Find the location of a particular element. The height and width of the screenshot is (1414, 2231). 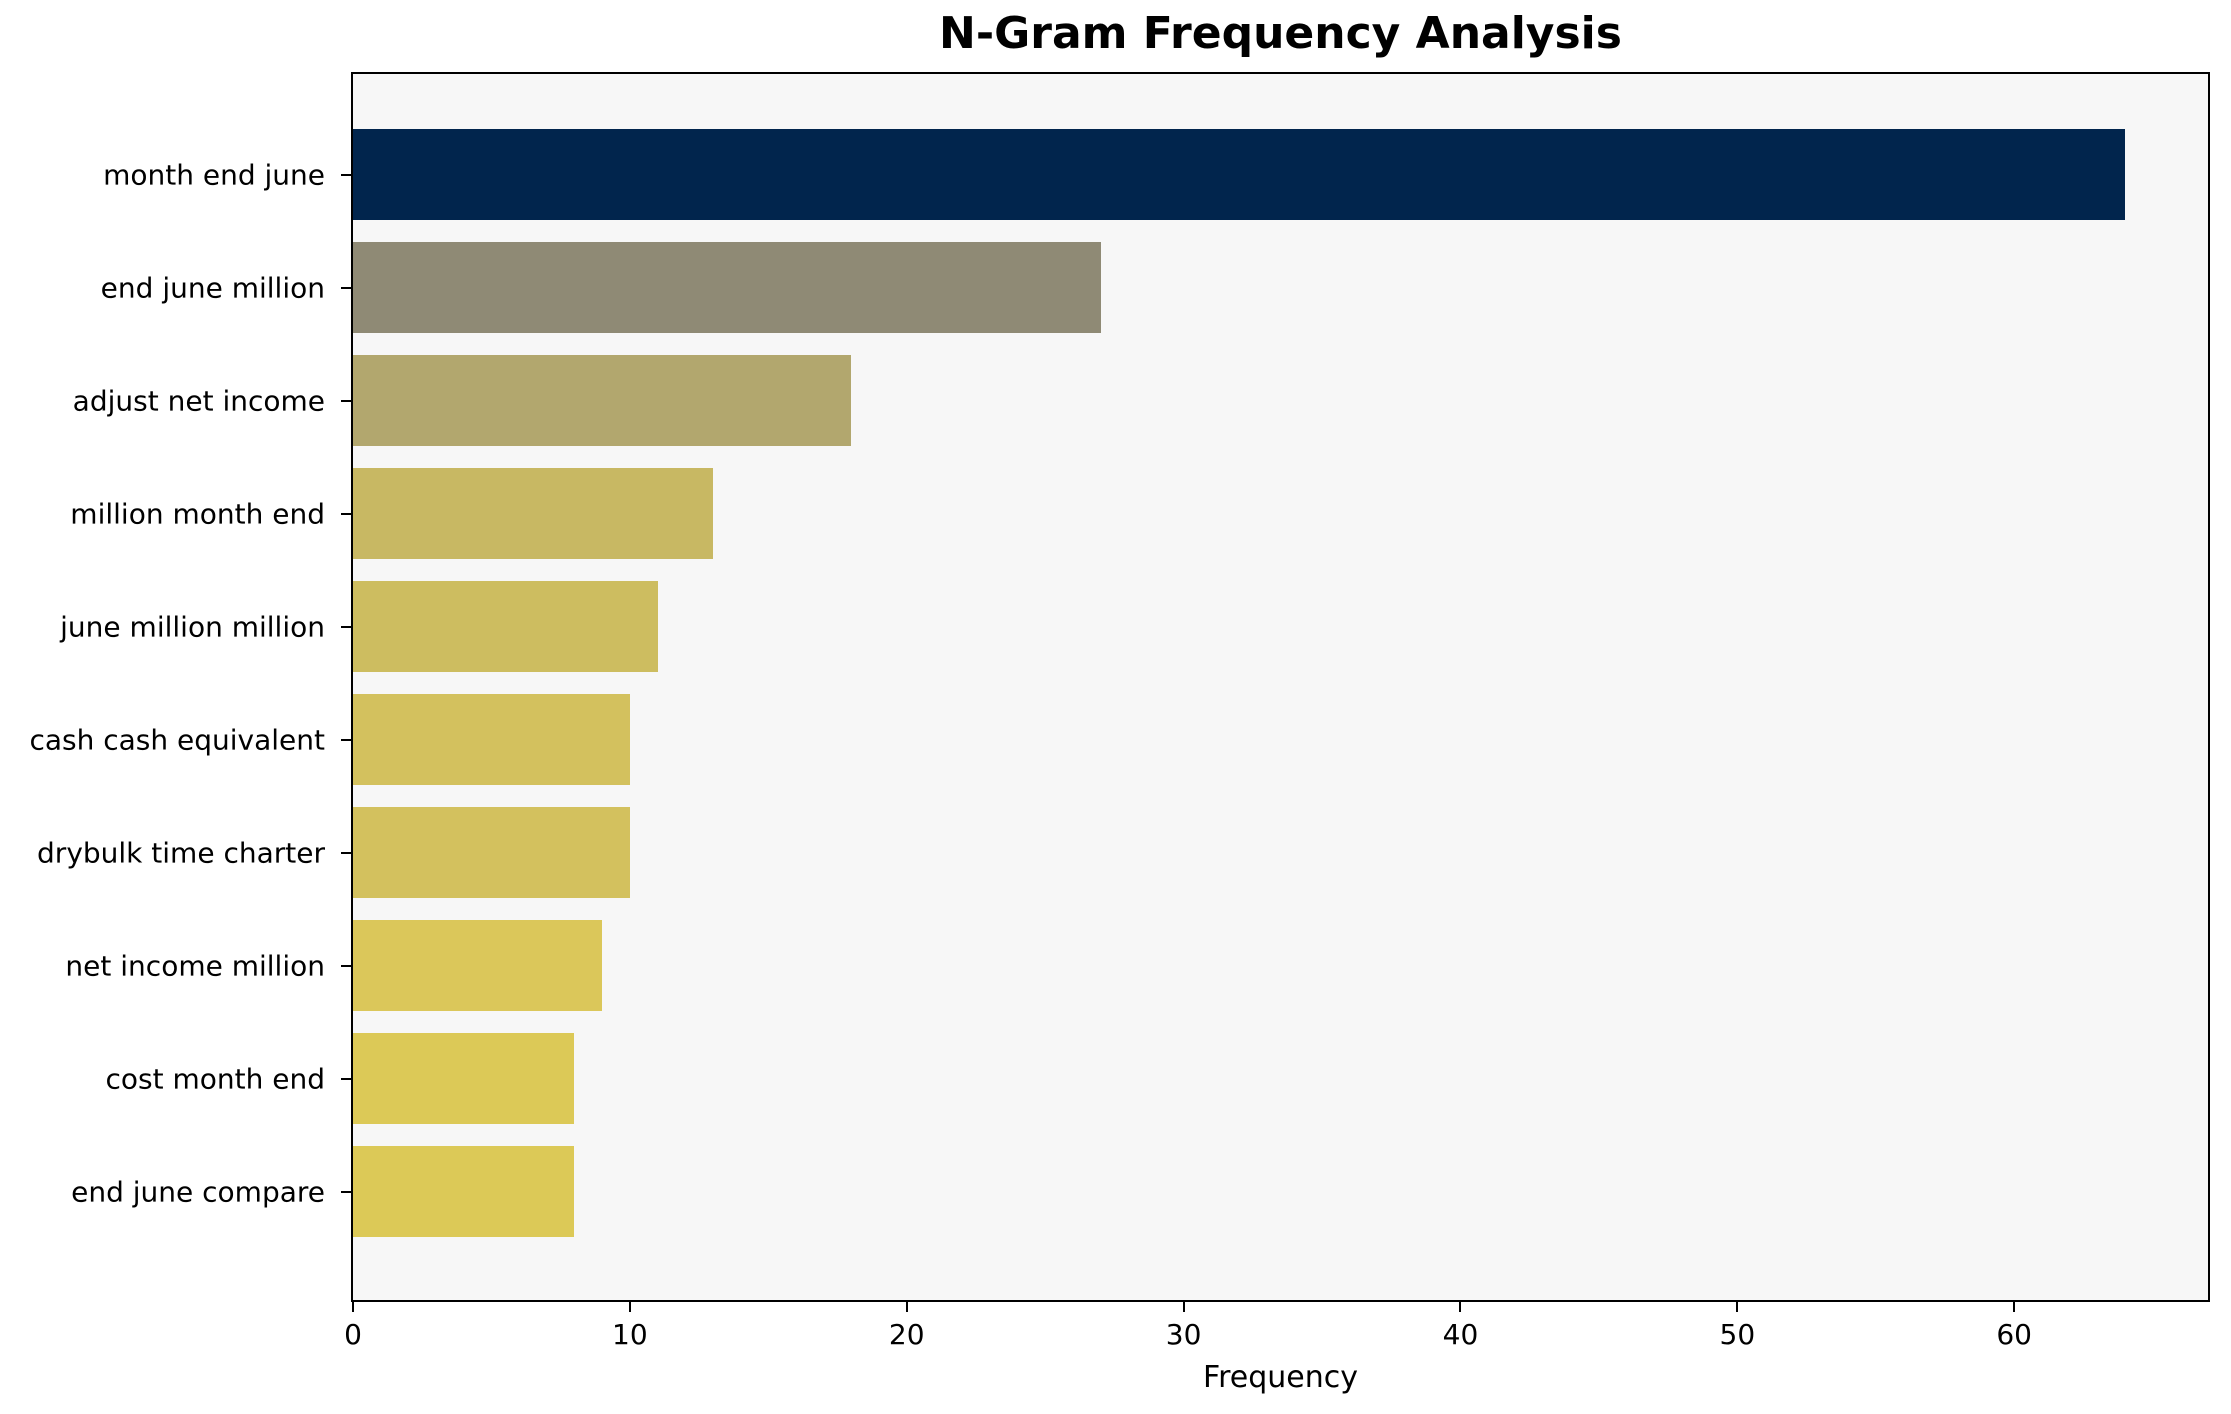

y-tick-label: end june million is located at coordinates (212, 287).